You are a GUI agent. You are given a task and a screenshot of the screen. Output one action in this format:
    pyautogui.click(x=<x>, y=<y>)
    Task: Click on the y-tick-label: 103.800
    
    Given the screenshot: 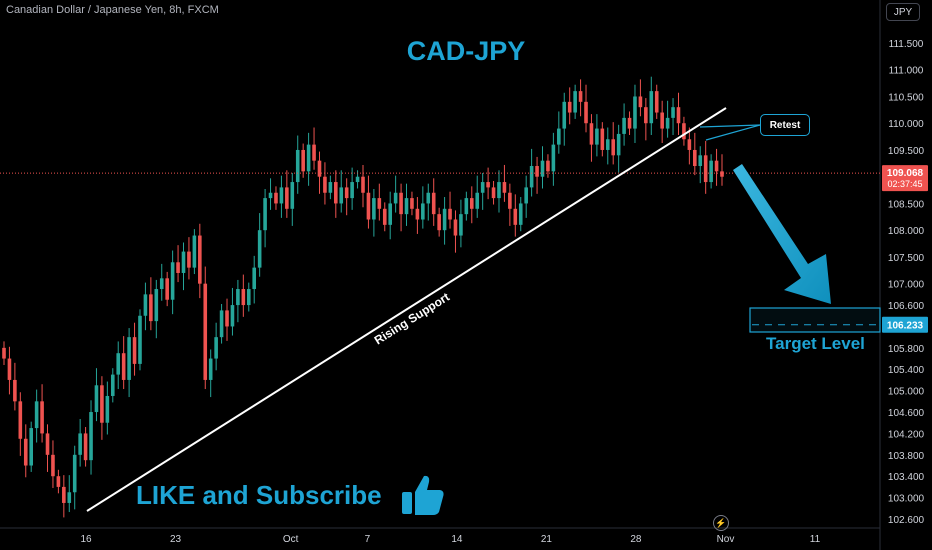 What is the action you would take?
    pyautogui.click(x=906, y=456)
    